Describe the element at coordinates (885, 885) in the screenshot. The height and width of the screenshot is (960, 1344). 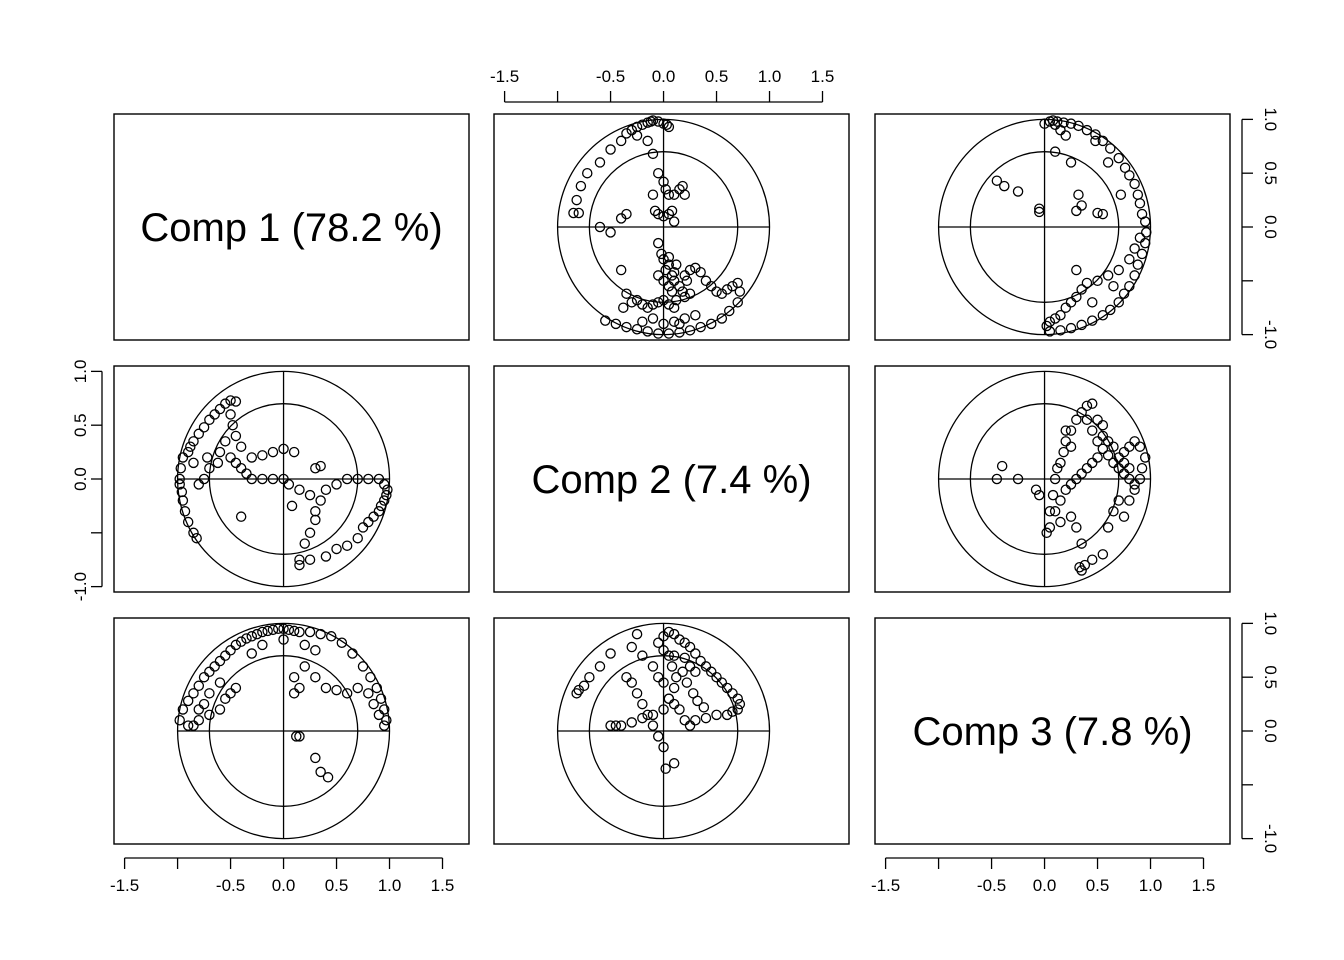
I see `x-tick-label-bottom-3-0: -1.5` at that location.